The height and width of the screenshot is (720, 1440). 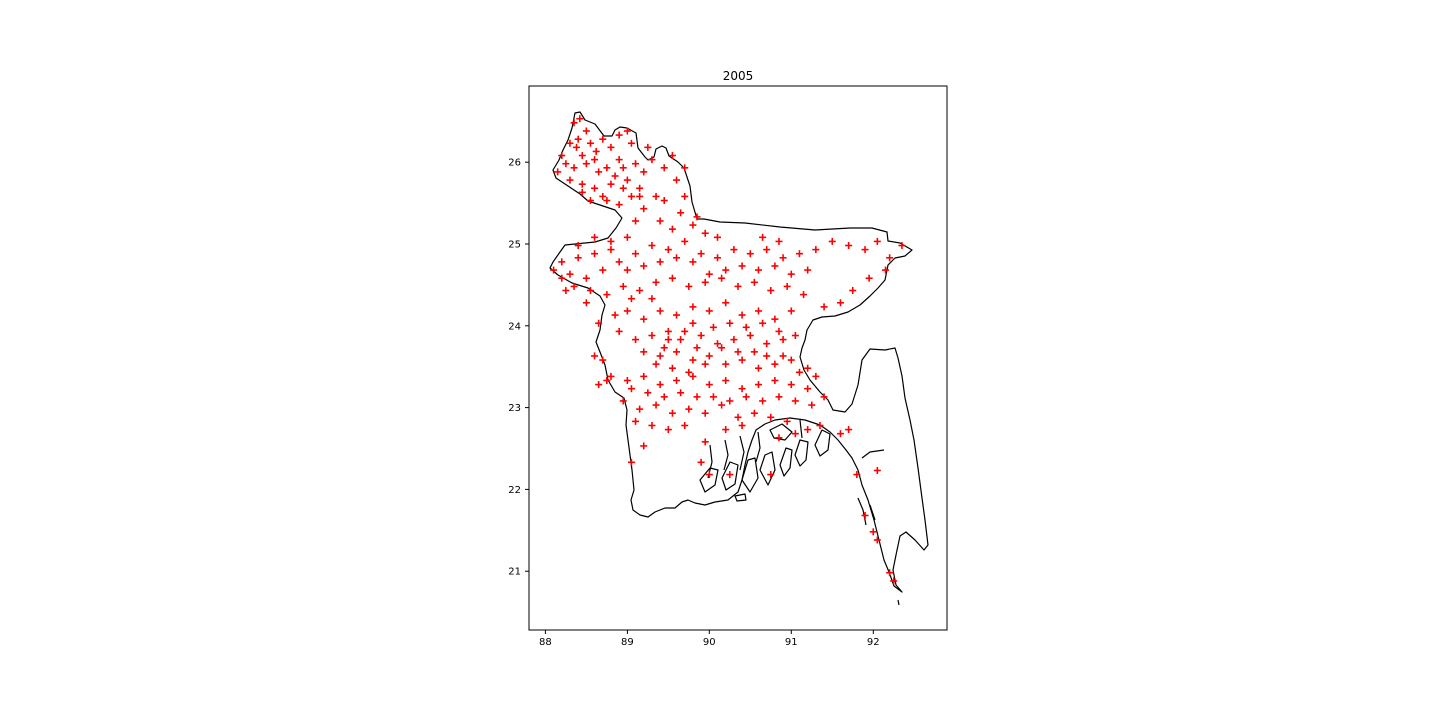 I want to click on y-tick-label: 22, so click(x=514, y=490).